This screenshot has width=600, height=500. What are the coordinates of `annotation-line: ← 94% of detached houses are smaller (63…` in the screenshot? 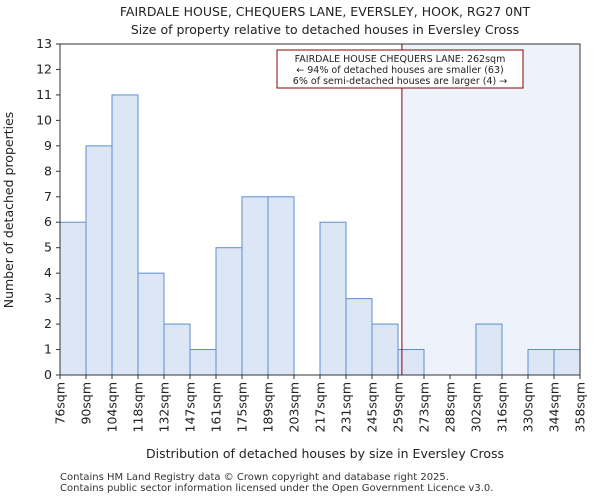 It's located at (399, 70).